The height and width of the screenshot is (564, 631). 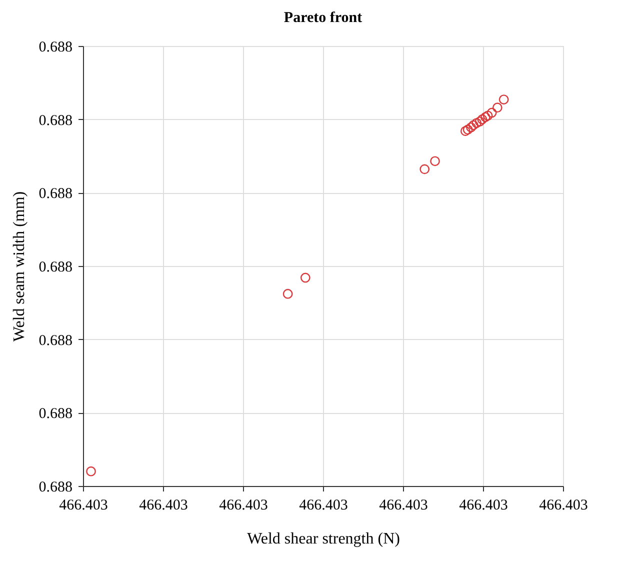 What do you see at coordinates (323, 18) in the screenshot?
I see `chart-title: Pareto front` at bounding box center [323, 18].